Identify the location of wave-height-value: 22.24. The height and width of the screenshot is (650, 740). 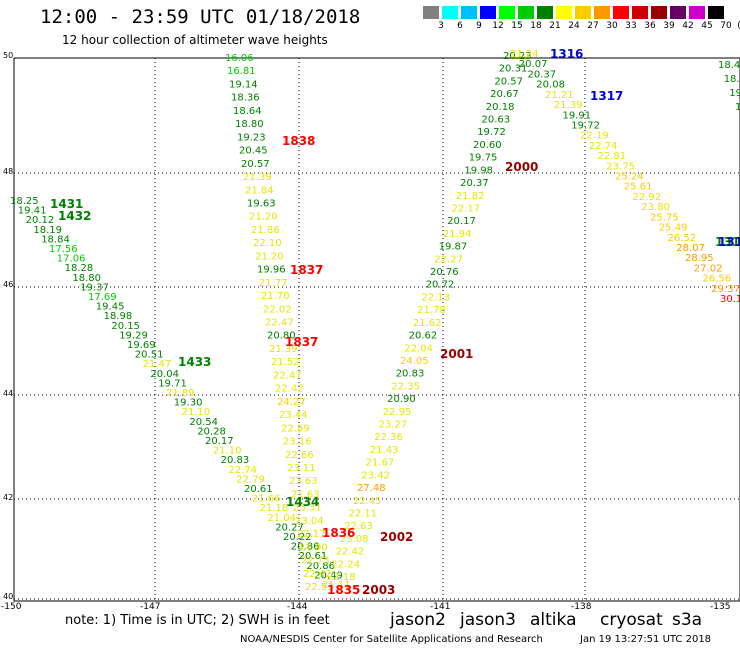
(345, 564).